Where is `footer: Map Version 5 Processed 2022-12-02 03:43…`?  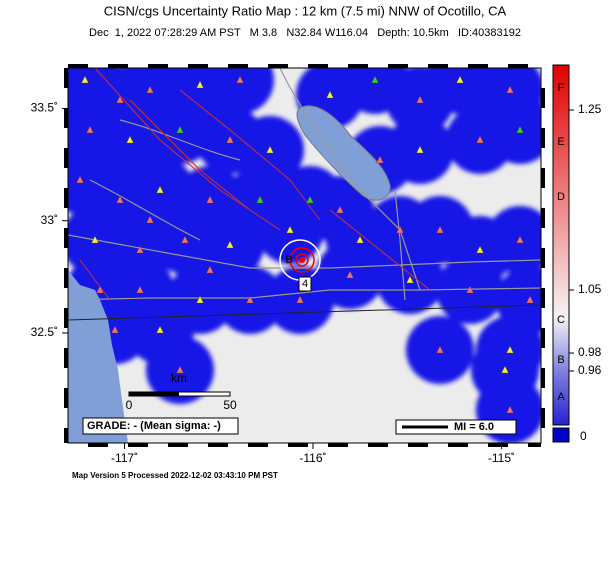 footer: Map Version 5 Processed 2022-12-02 03:43… is located at coordinates (175, 475).